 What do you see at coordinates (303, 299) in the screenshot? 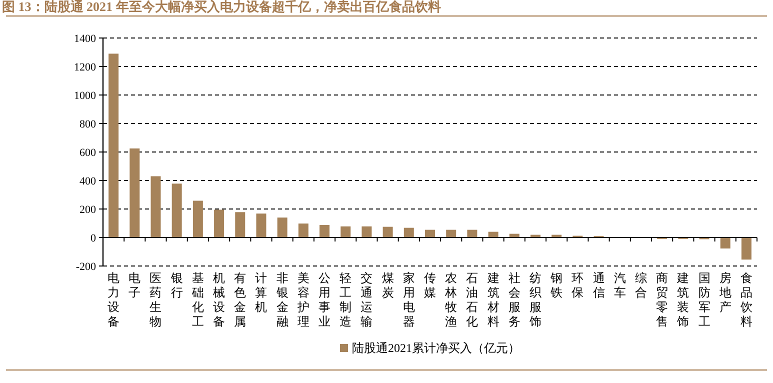
I see `xtick: 美容护理` at bounding box center [303, 299].